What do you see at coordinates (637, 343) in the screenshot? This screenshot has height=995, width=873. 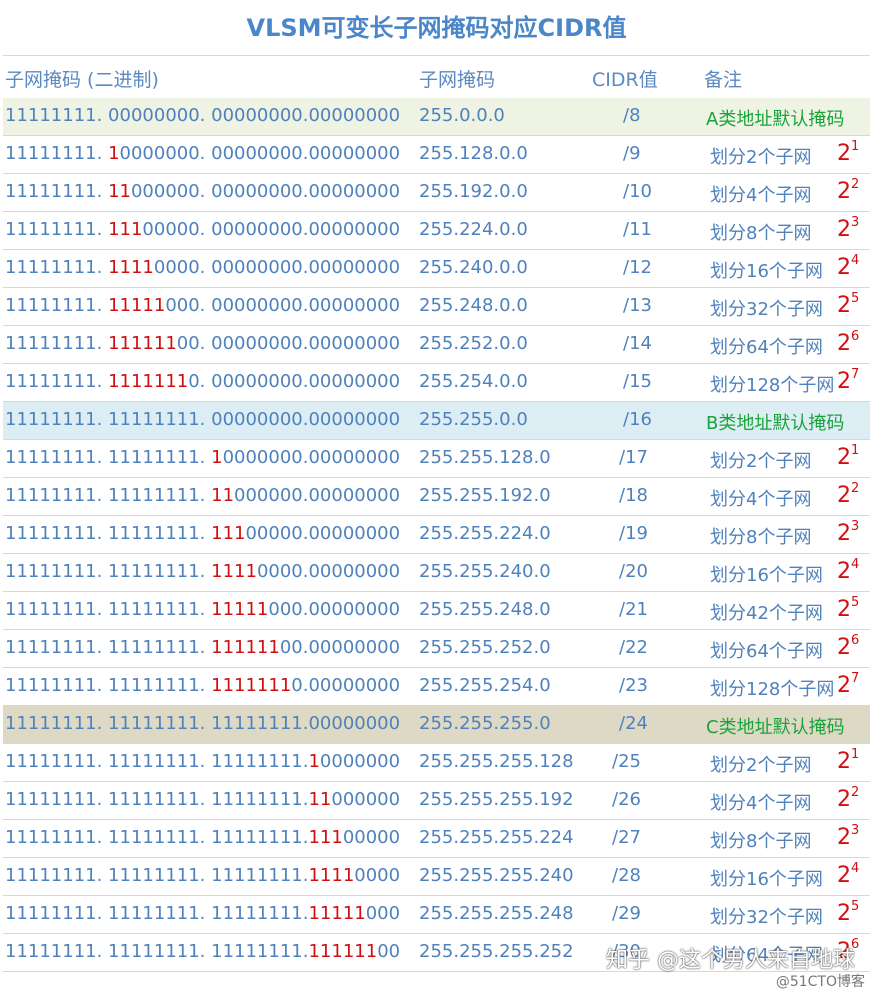 I see `cidr-cell: /14` at bounding box center [637, 343].